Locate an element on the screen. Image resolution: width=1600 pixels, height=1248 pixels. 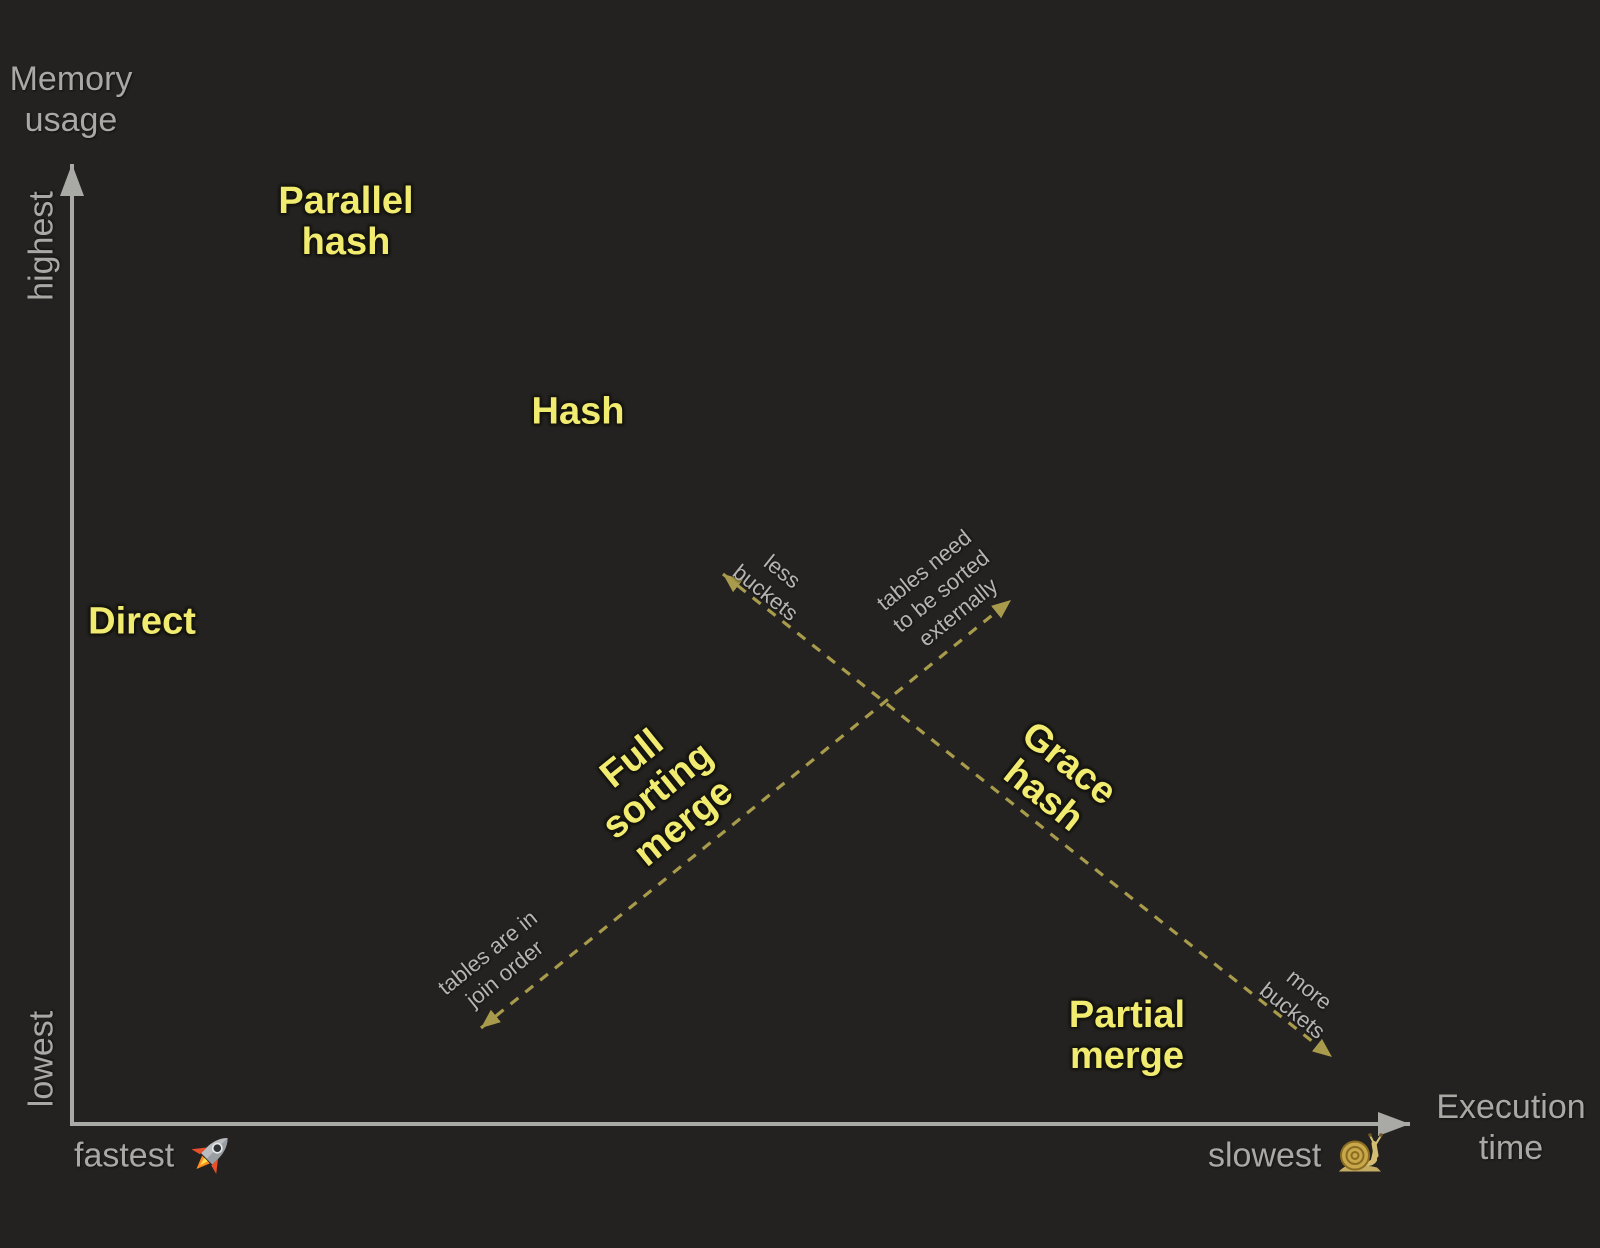
rocket-icon is located at coordinates (212, 1156).